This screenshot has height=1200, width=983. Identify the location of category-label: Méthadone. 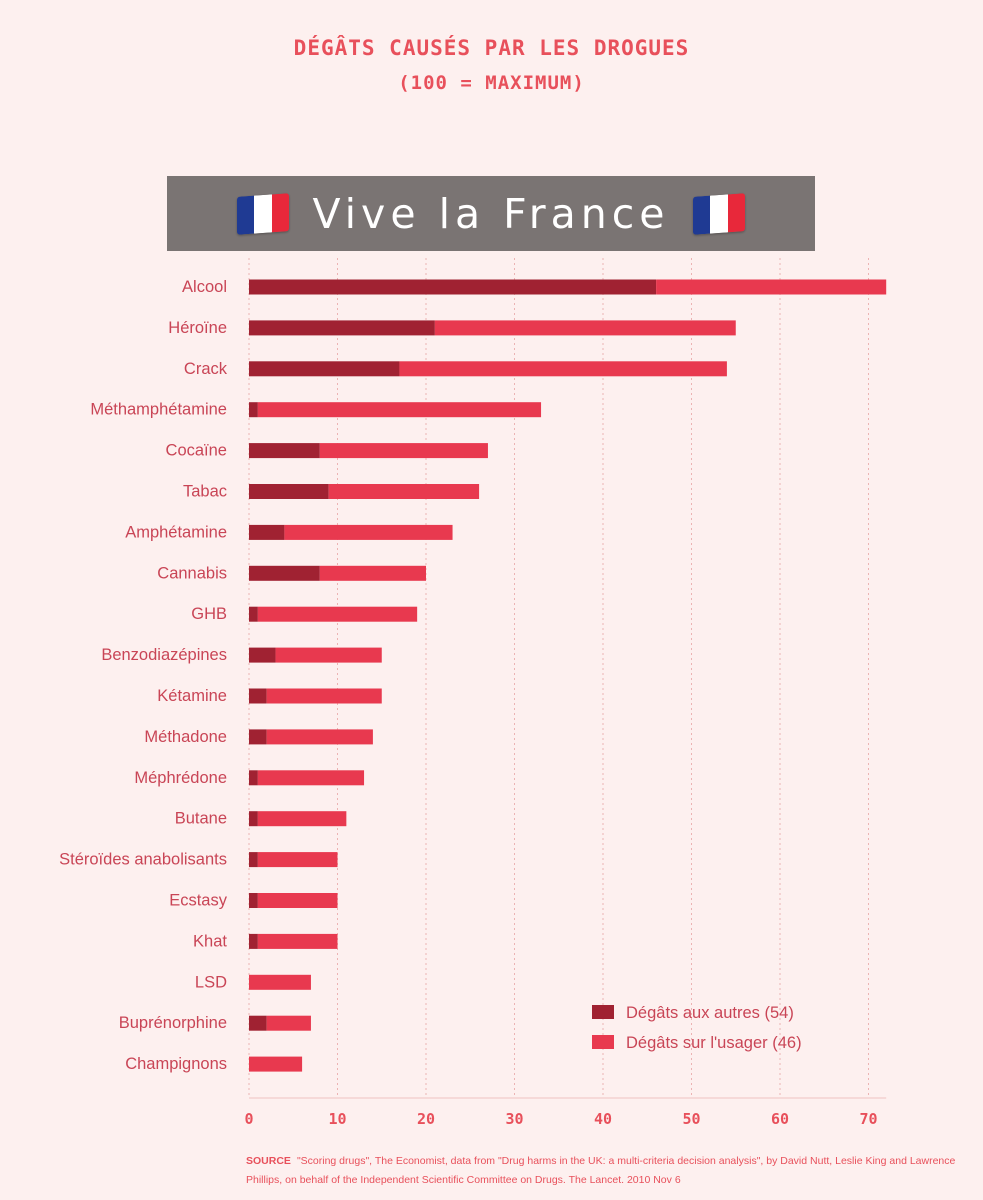
(185, 737).